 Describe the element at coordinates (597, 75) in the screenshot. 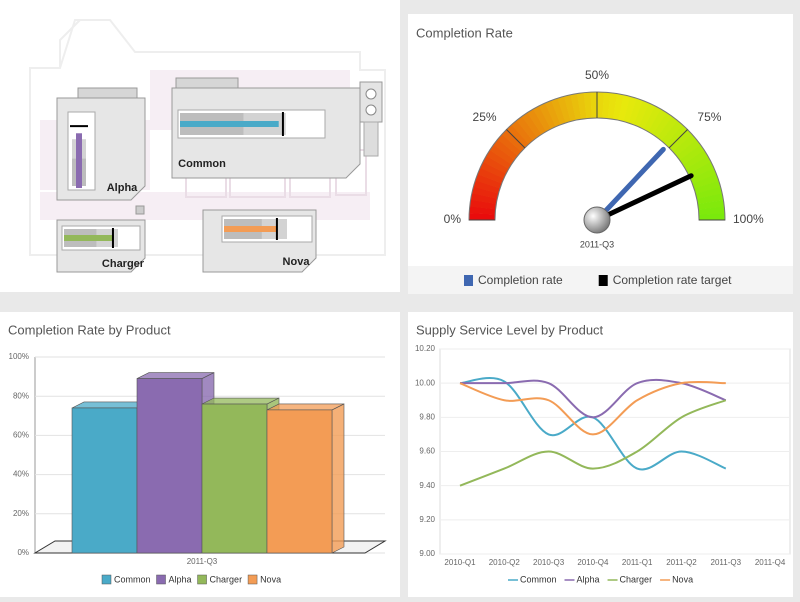

I see `gauge-tick-label: 50%` at that location.